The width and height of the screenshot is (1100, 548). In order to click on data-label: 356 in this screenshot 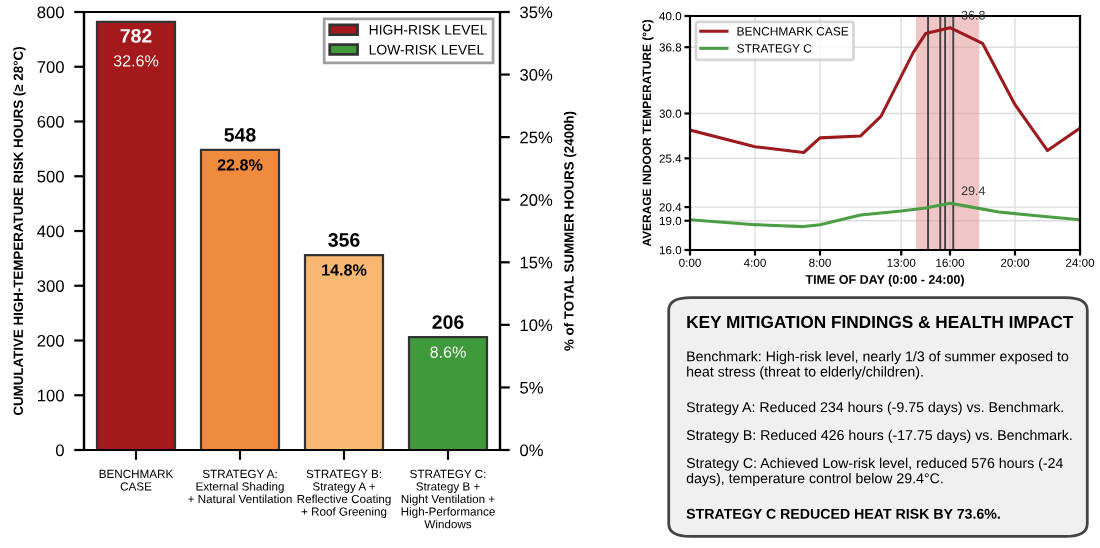, I will do `click(344, 240)`.